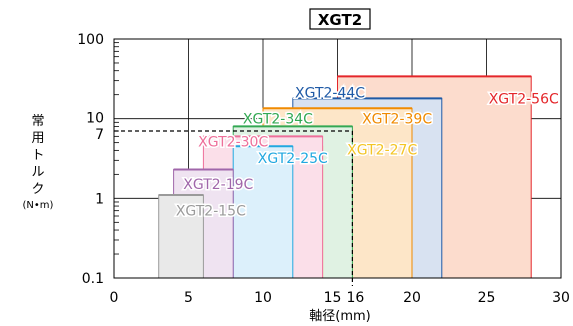 The height and width of the screenshot is (326, 573). I want to click on y-axis-label-char: ク, so click(37, 189).